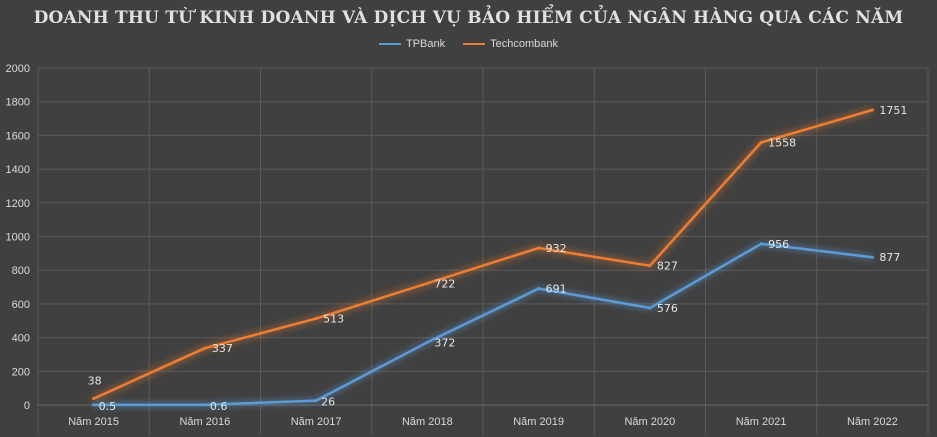  I want to click on data-label-tpbank-1: 0.6, so click(219, 406).